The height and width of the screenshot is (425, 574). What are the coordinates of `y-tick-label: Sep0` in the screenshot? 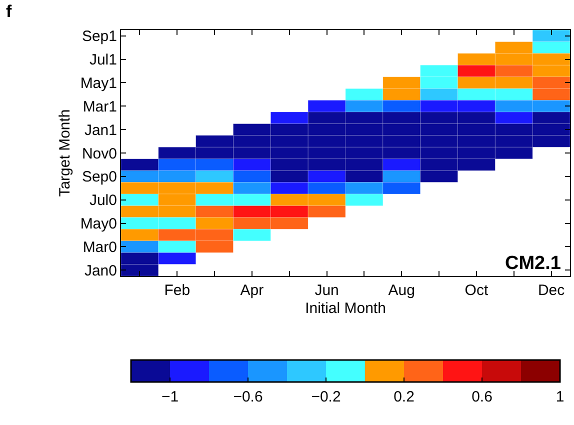 It's located at (99, 177).